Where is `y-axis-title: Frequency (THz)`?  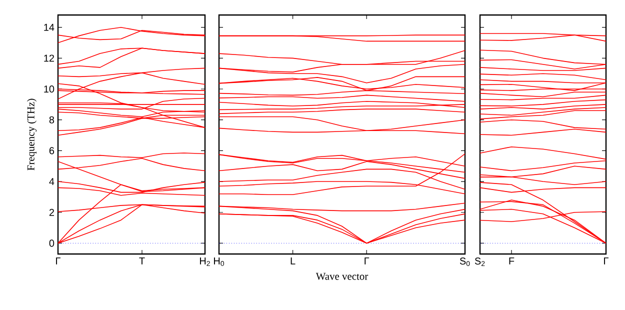 y-axis-title: Frequency (THz) is located at coordinates (32, 134).